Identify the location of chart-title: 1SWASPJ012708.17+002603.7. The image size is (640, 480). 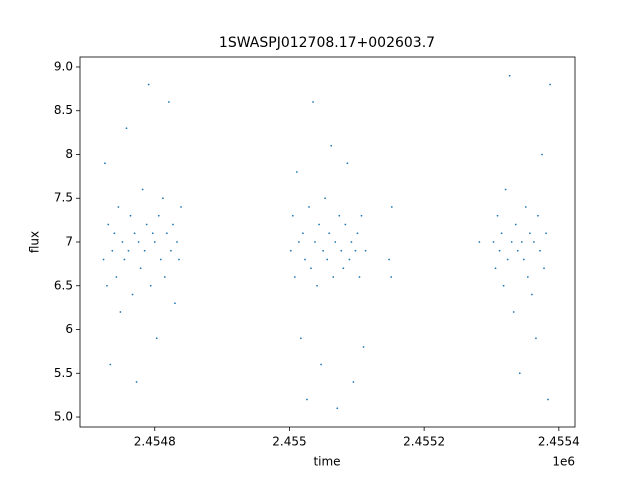
(327, 43).